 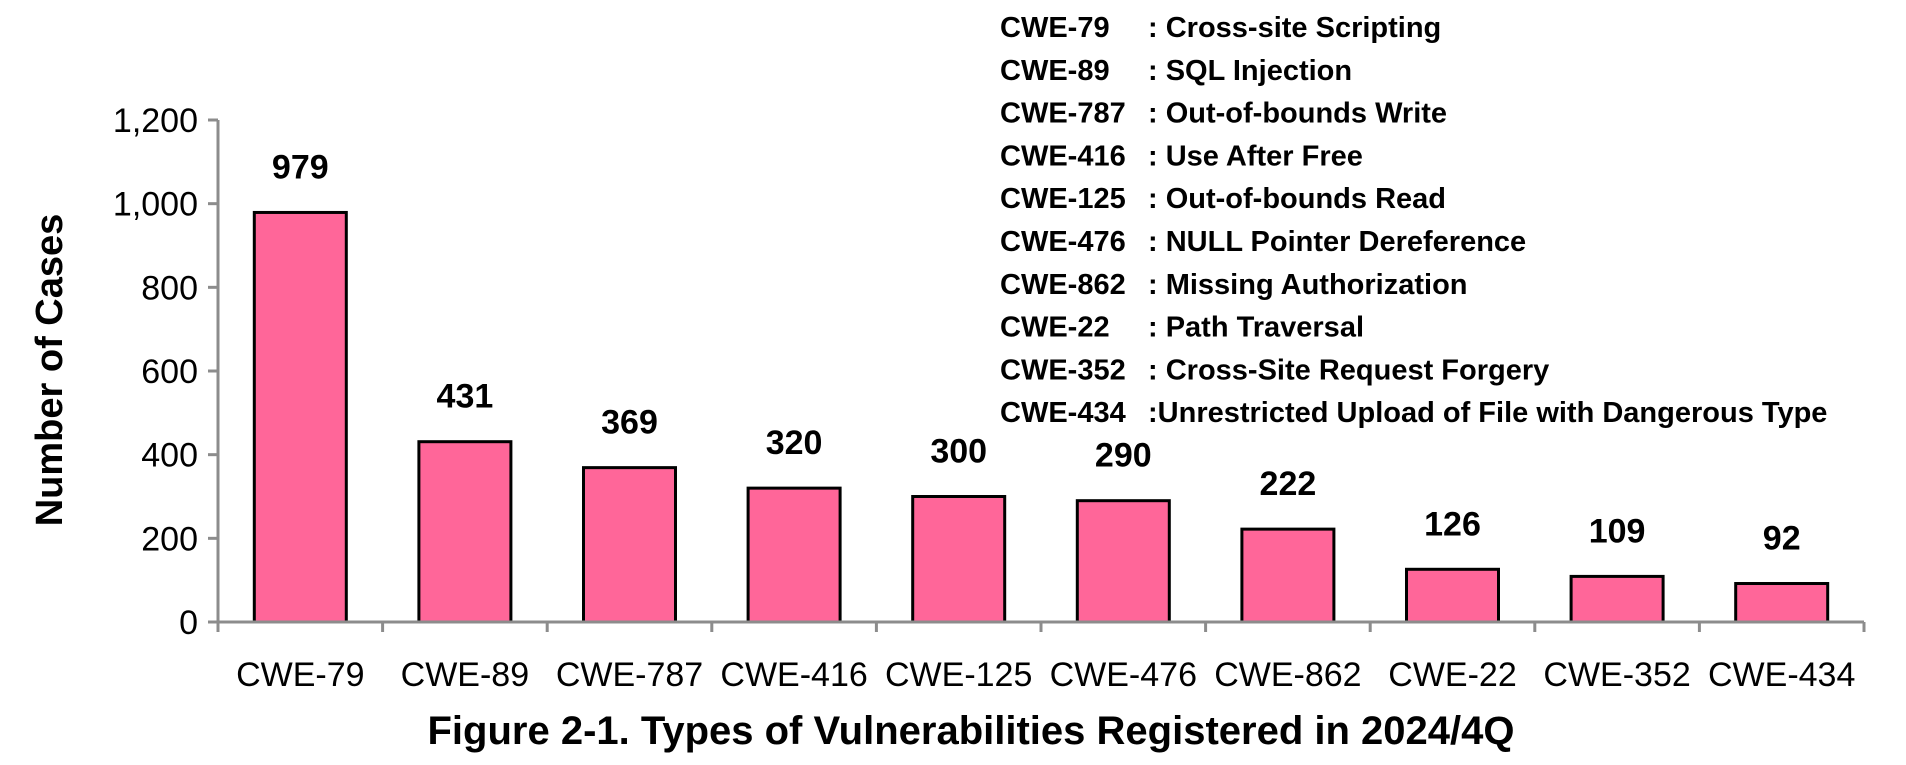 I want to click on legend-description: : SQL Injection, so click(x=1250, y=71).